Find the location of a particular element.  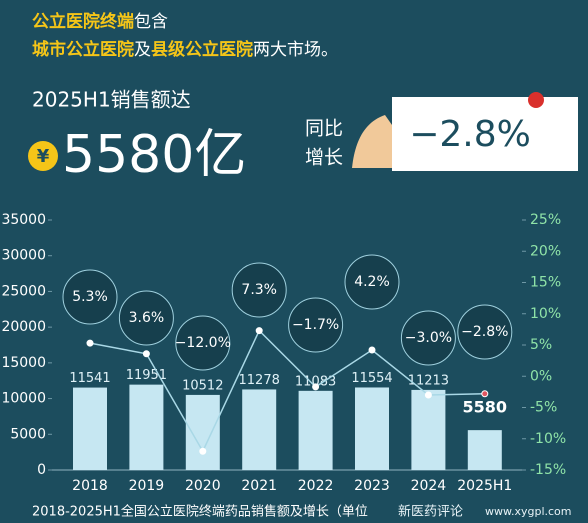

x-tick-label: 2020 is located at coordinates (203, 486).